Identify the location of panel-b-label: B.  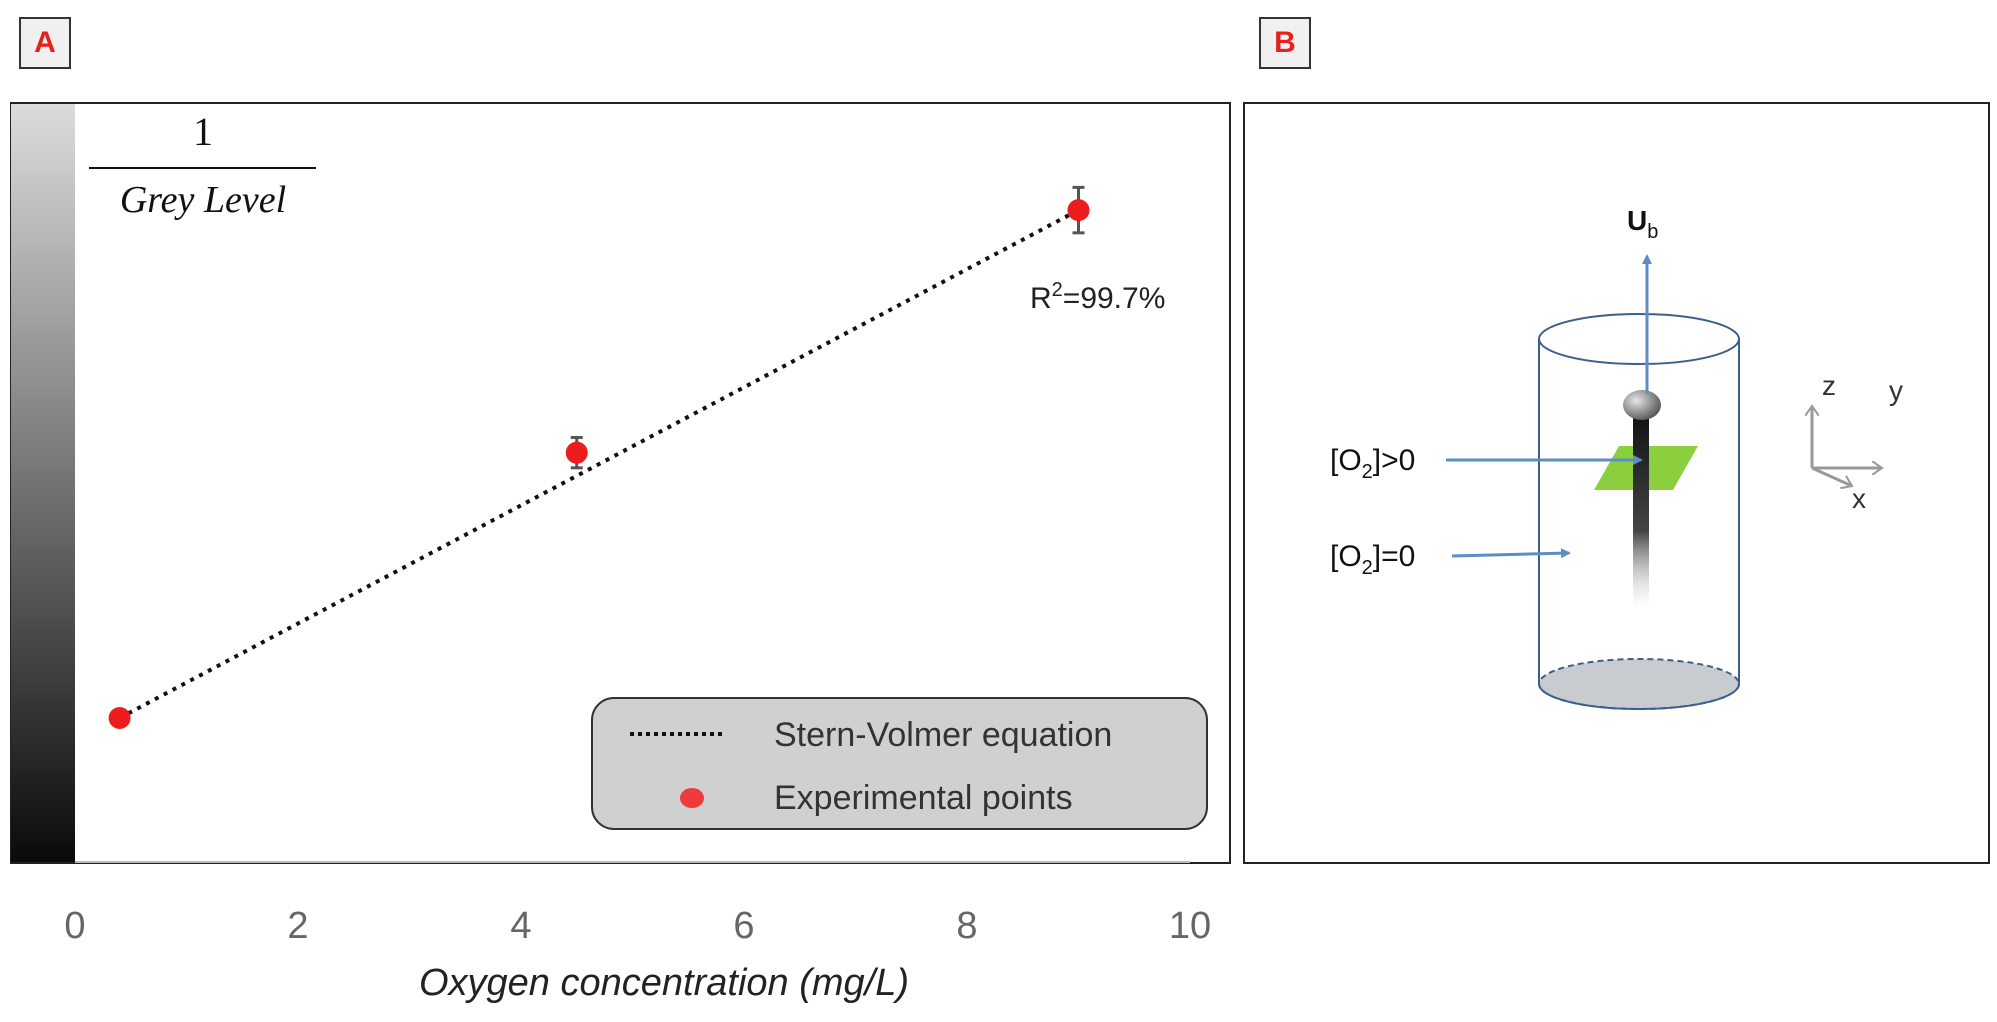
(1285, 43).